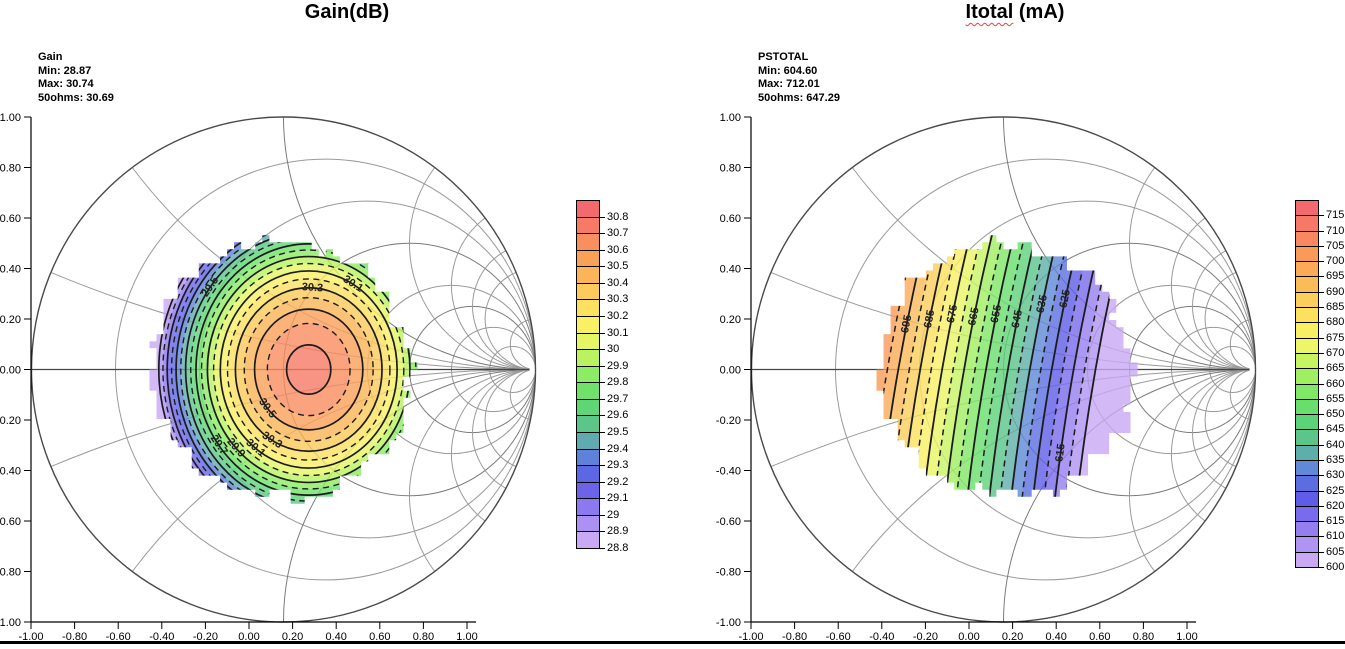  Describe the element at coordinates (1335, 215) in the screenshot. I see `colorbar-label: 715` at that location.